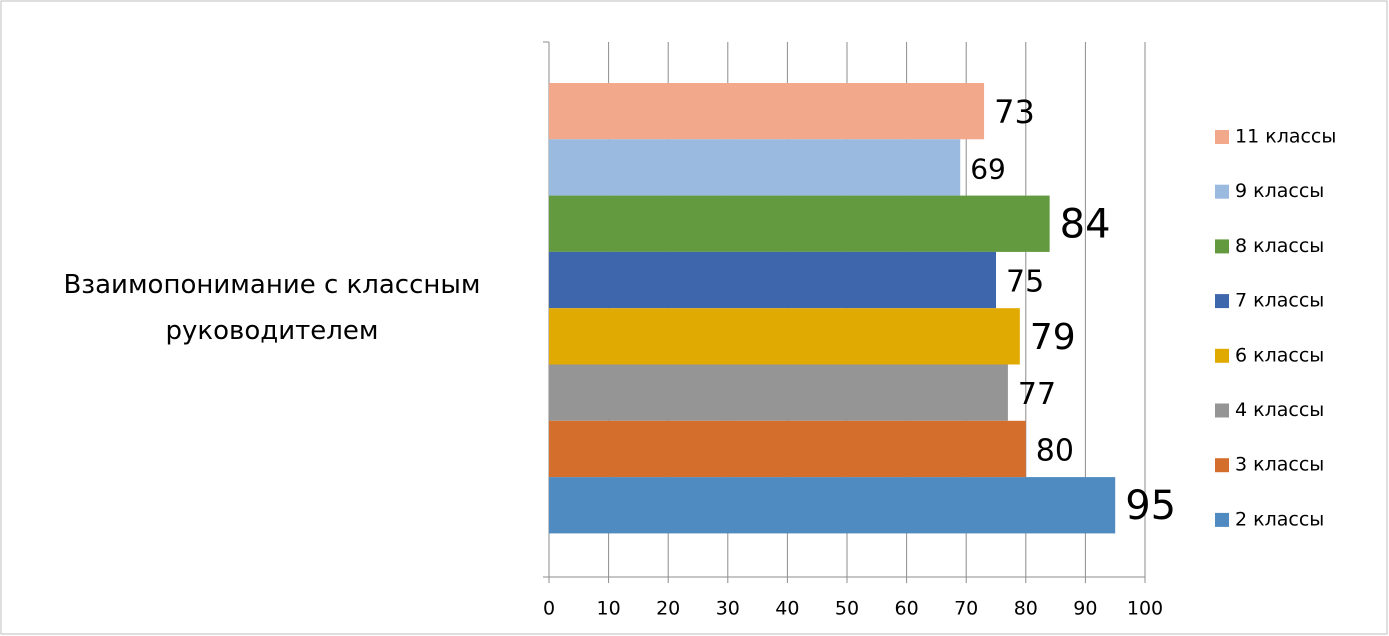 The image size is (1389, 636). Describe the element at coordinates (1279, 301) in the screenshot. I see `legend-label: 7 классы` at that location.